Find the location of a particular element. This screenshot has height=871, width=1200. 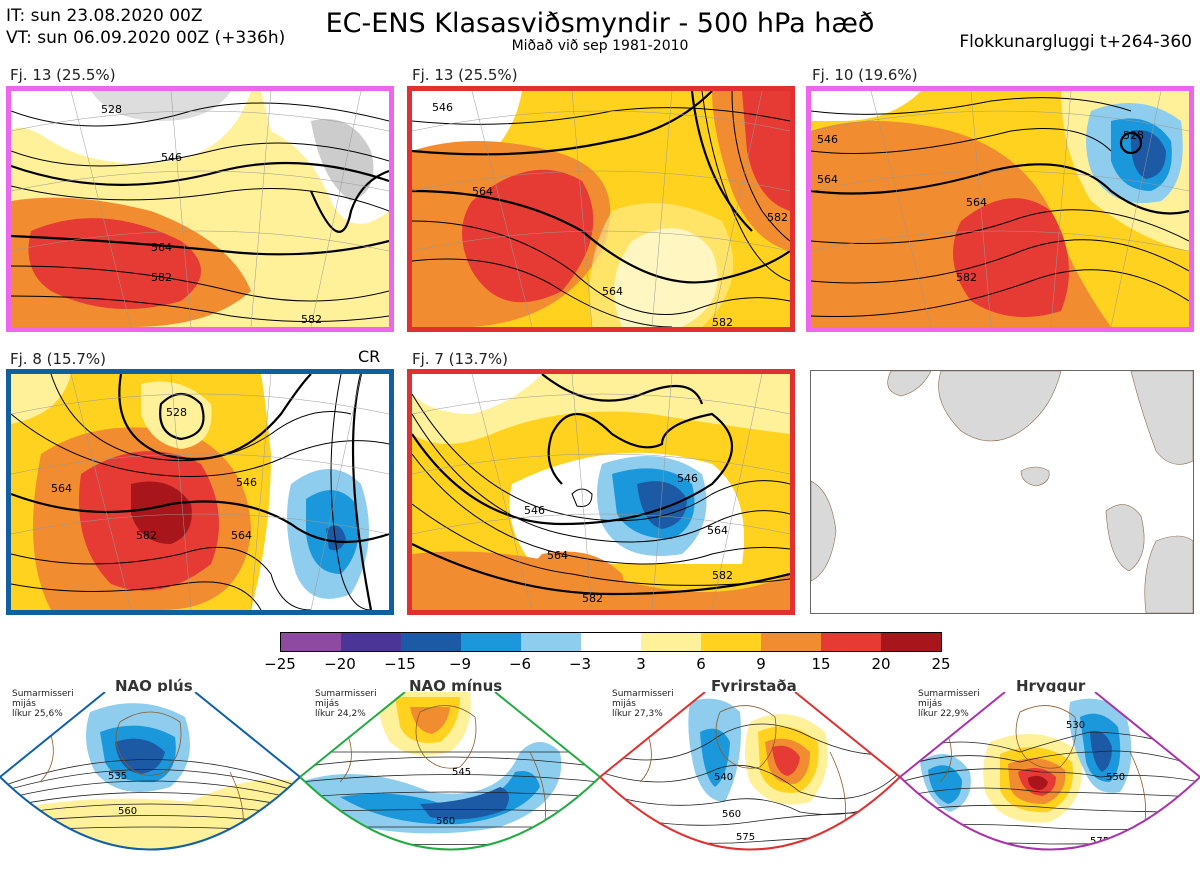

panel-5-contour-label-5: 582 is located at coordinates (722, 575).